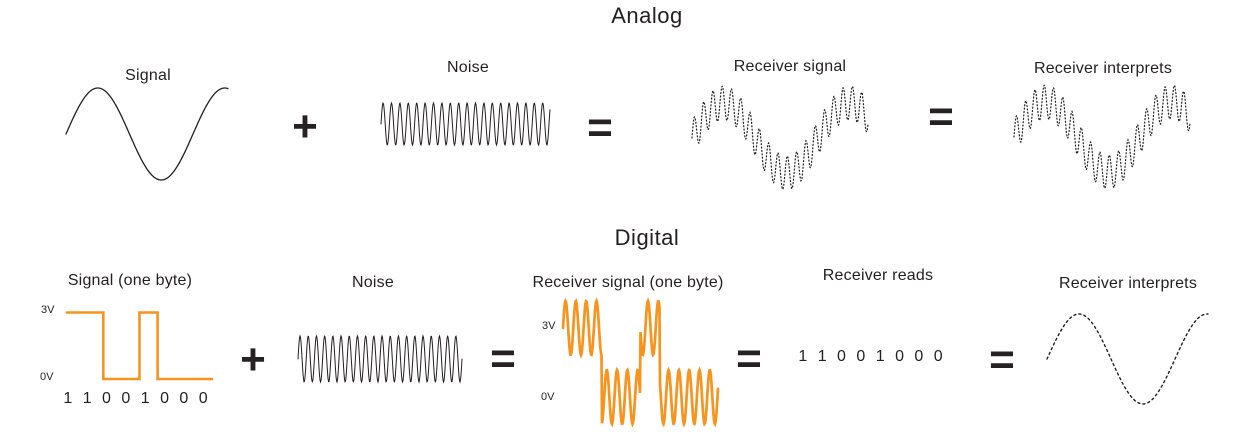 The height and width of the screenshot is (445, 1242). Describe the element at coordinates (503, 358) in the screenshot. I see `digital-equals-operator-1: =` at that location.